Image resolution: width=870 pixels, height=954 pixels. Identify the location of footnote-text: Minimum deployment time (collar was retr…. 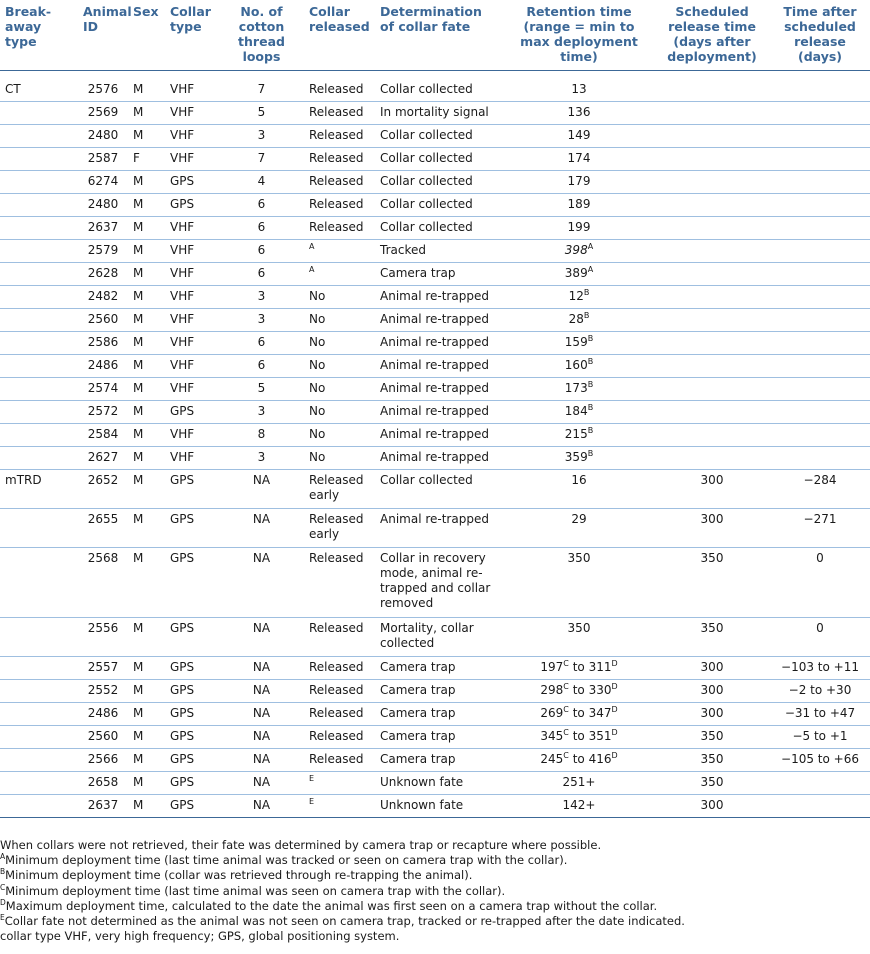
(239, 875).